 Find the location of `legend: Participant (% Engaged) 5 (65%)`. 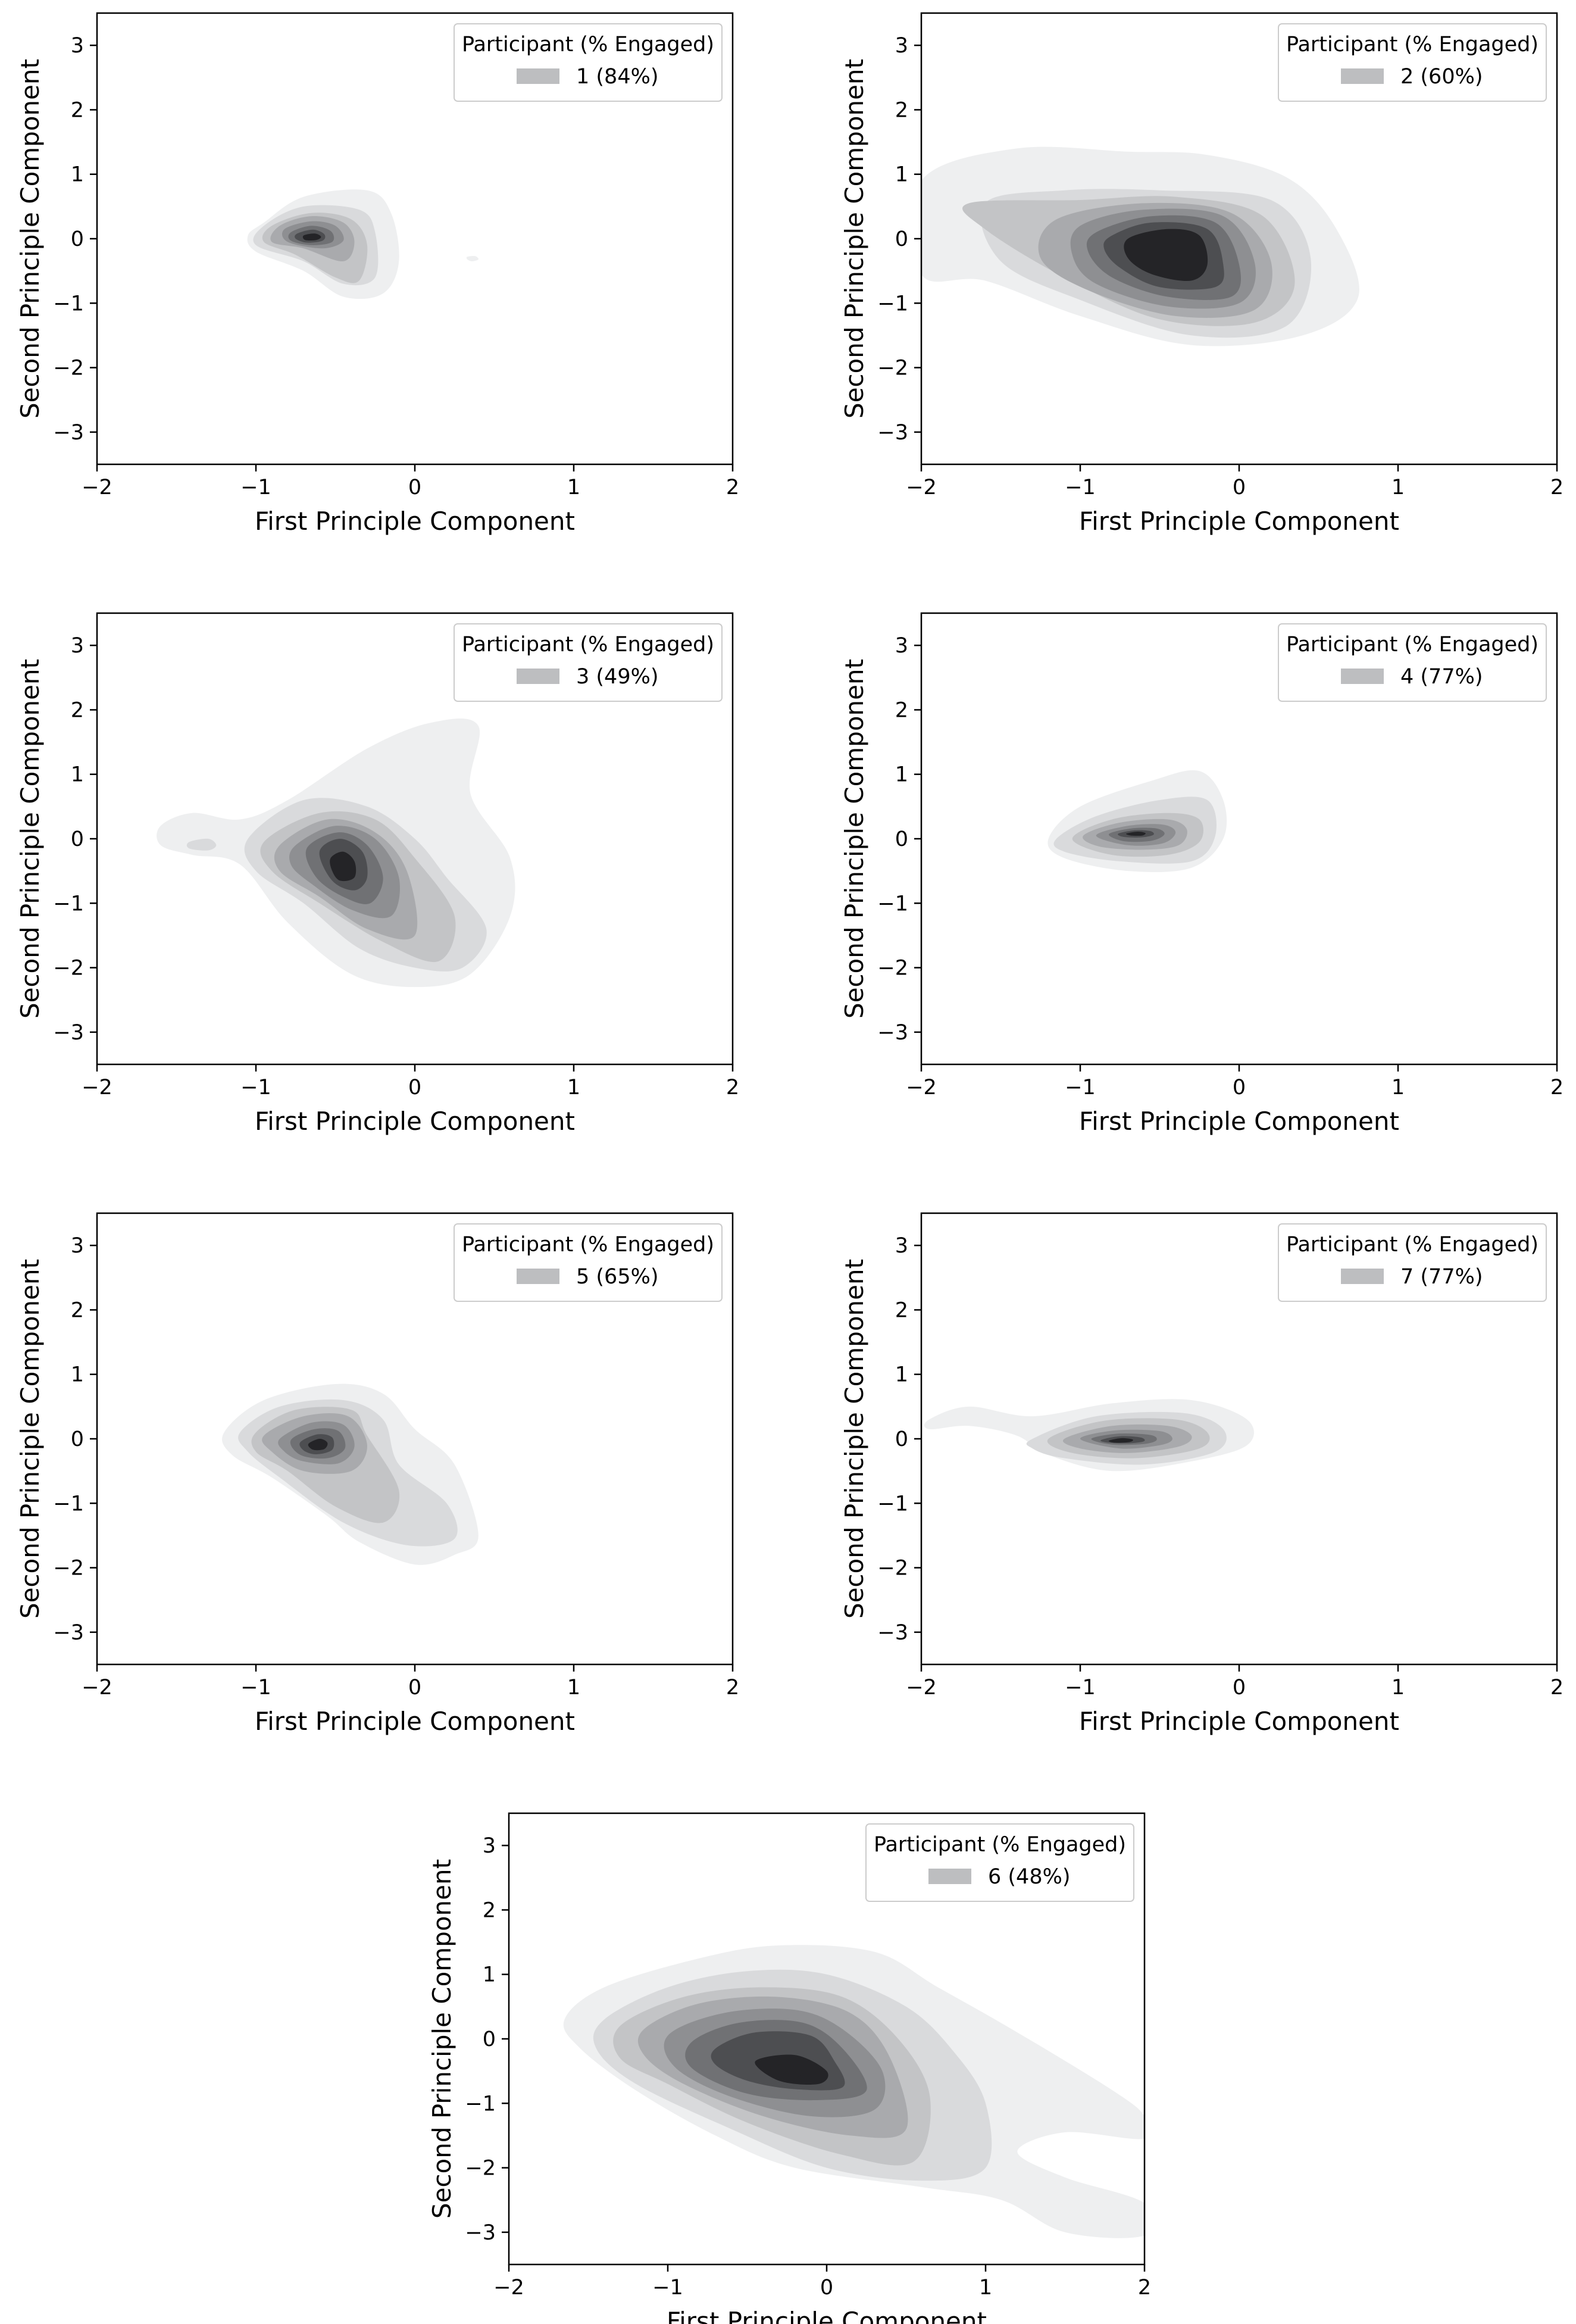

legend: Participant (% Engaged) 5 (65%) is located at coordinates (589, 1262).